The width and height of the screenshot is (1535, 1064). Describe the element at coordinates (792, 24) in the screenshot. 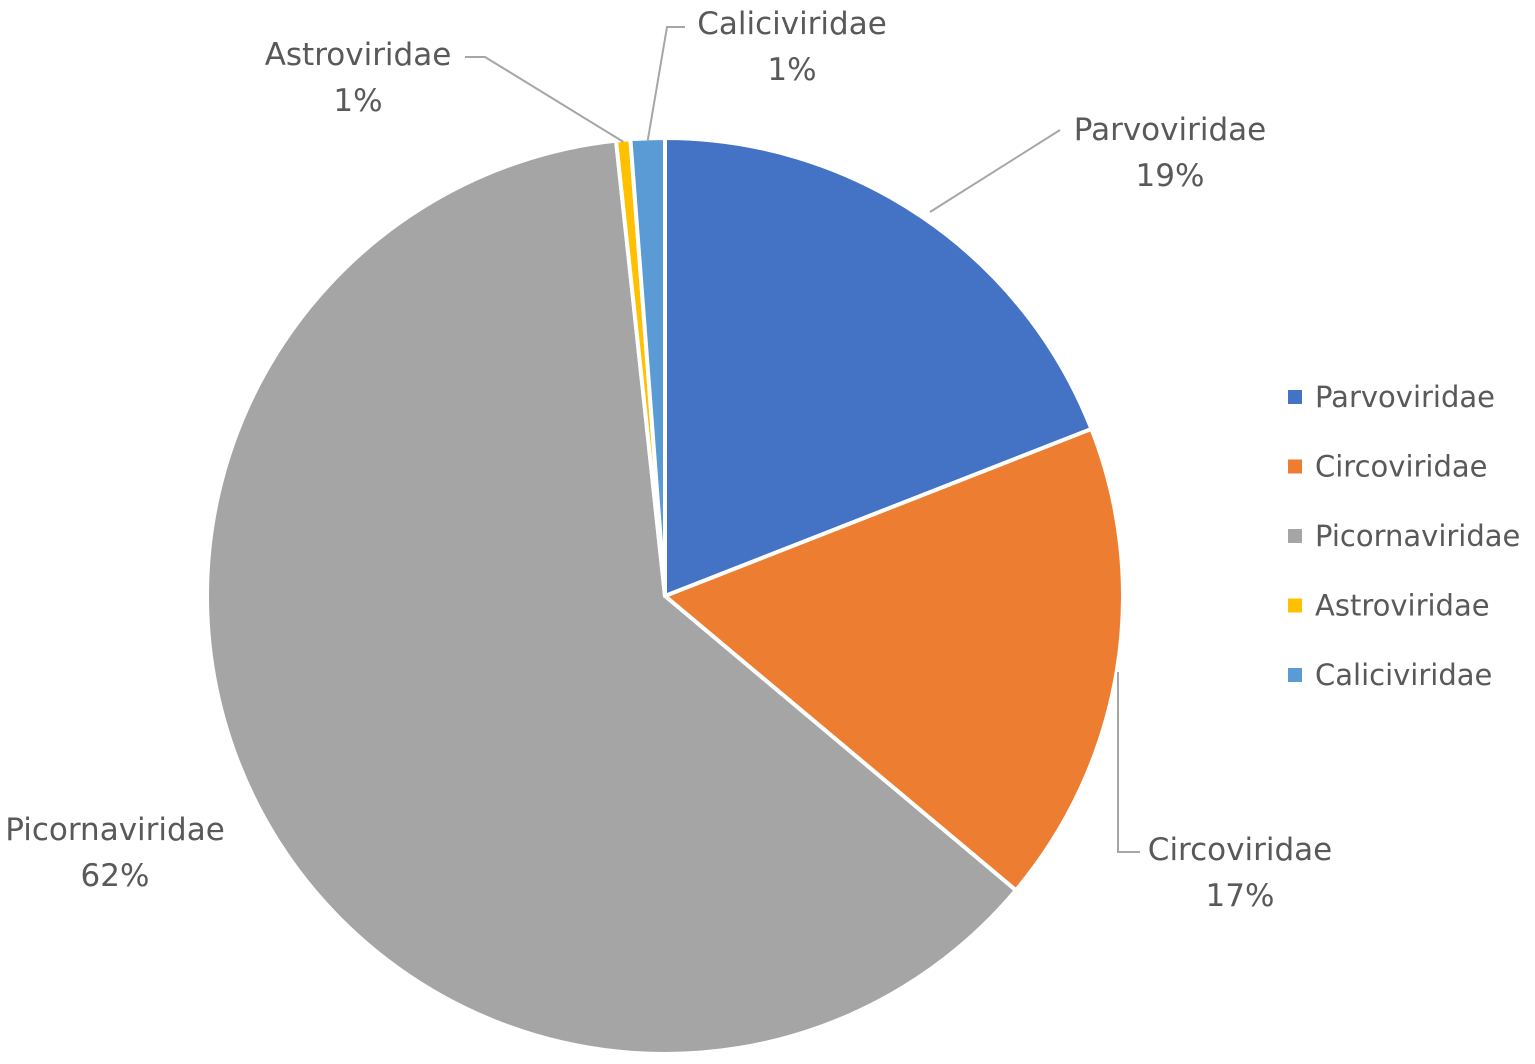

I see `data-label-caliciviridae-name: Caliciviridae` at that location.